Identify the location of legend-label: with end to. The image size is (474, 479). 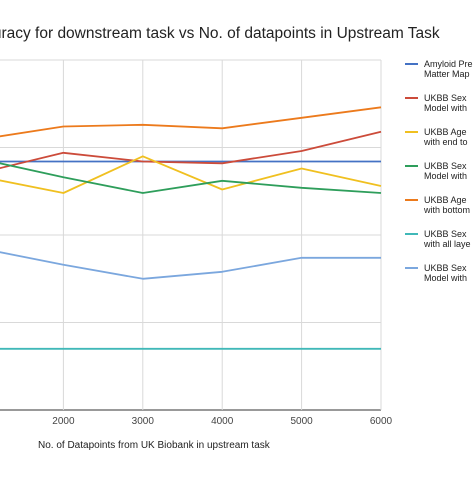
(445, 142).